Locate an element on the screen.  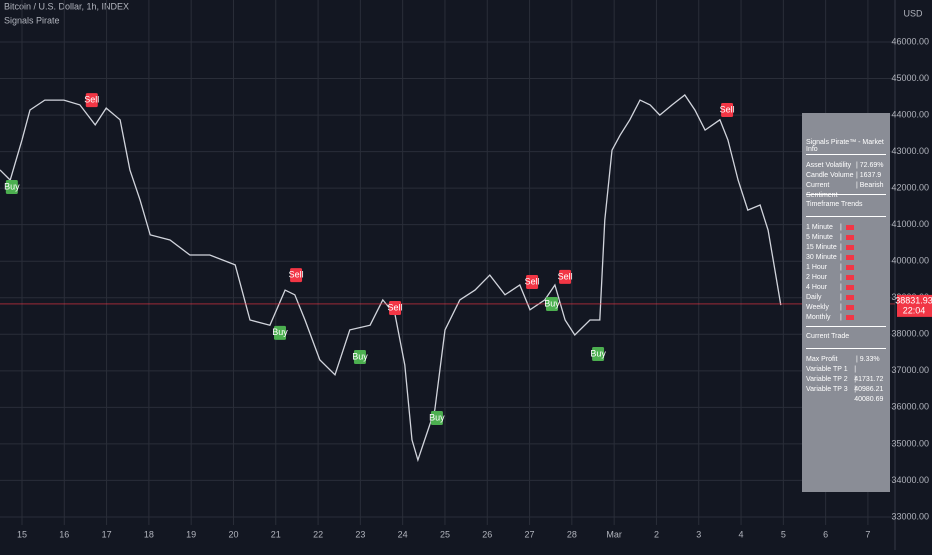
last-time-label: 22:04 is located at coordinates (914, 310).